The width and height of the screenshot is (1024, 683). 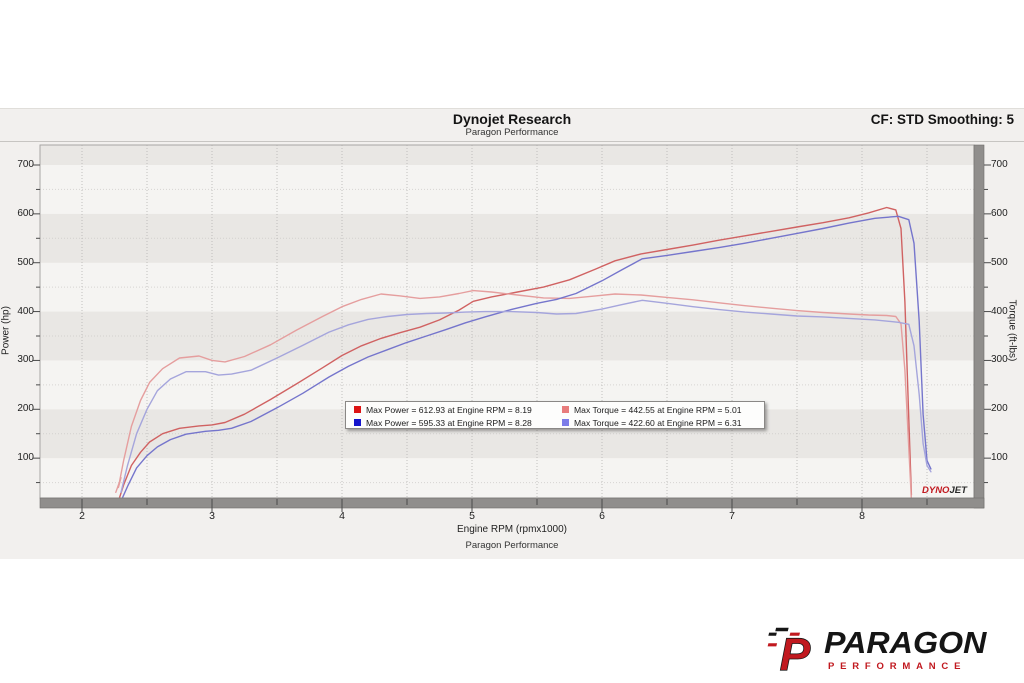 I want to click on torque-axis-tick-label: 500, so click(x=999, y=262).